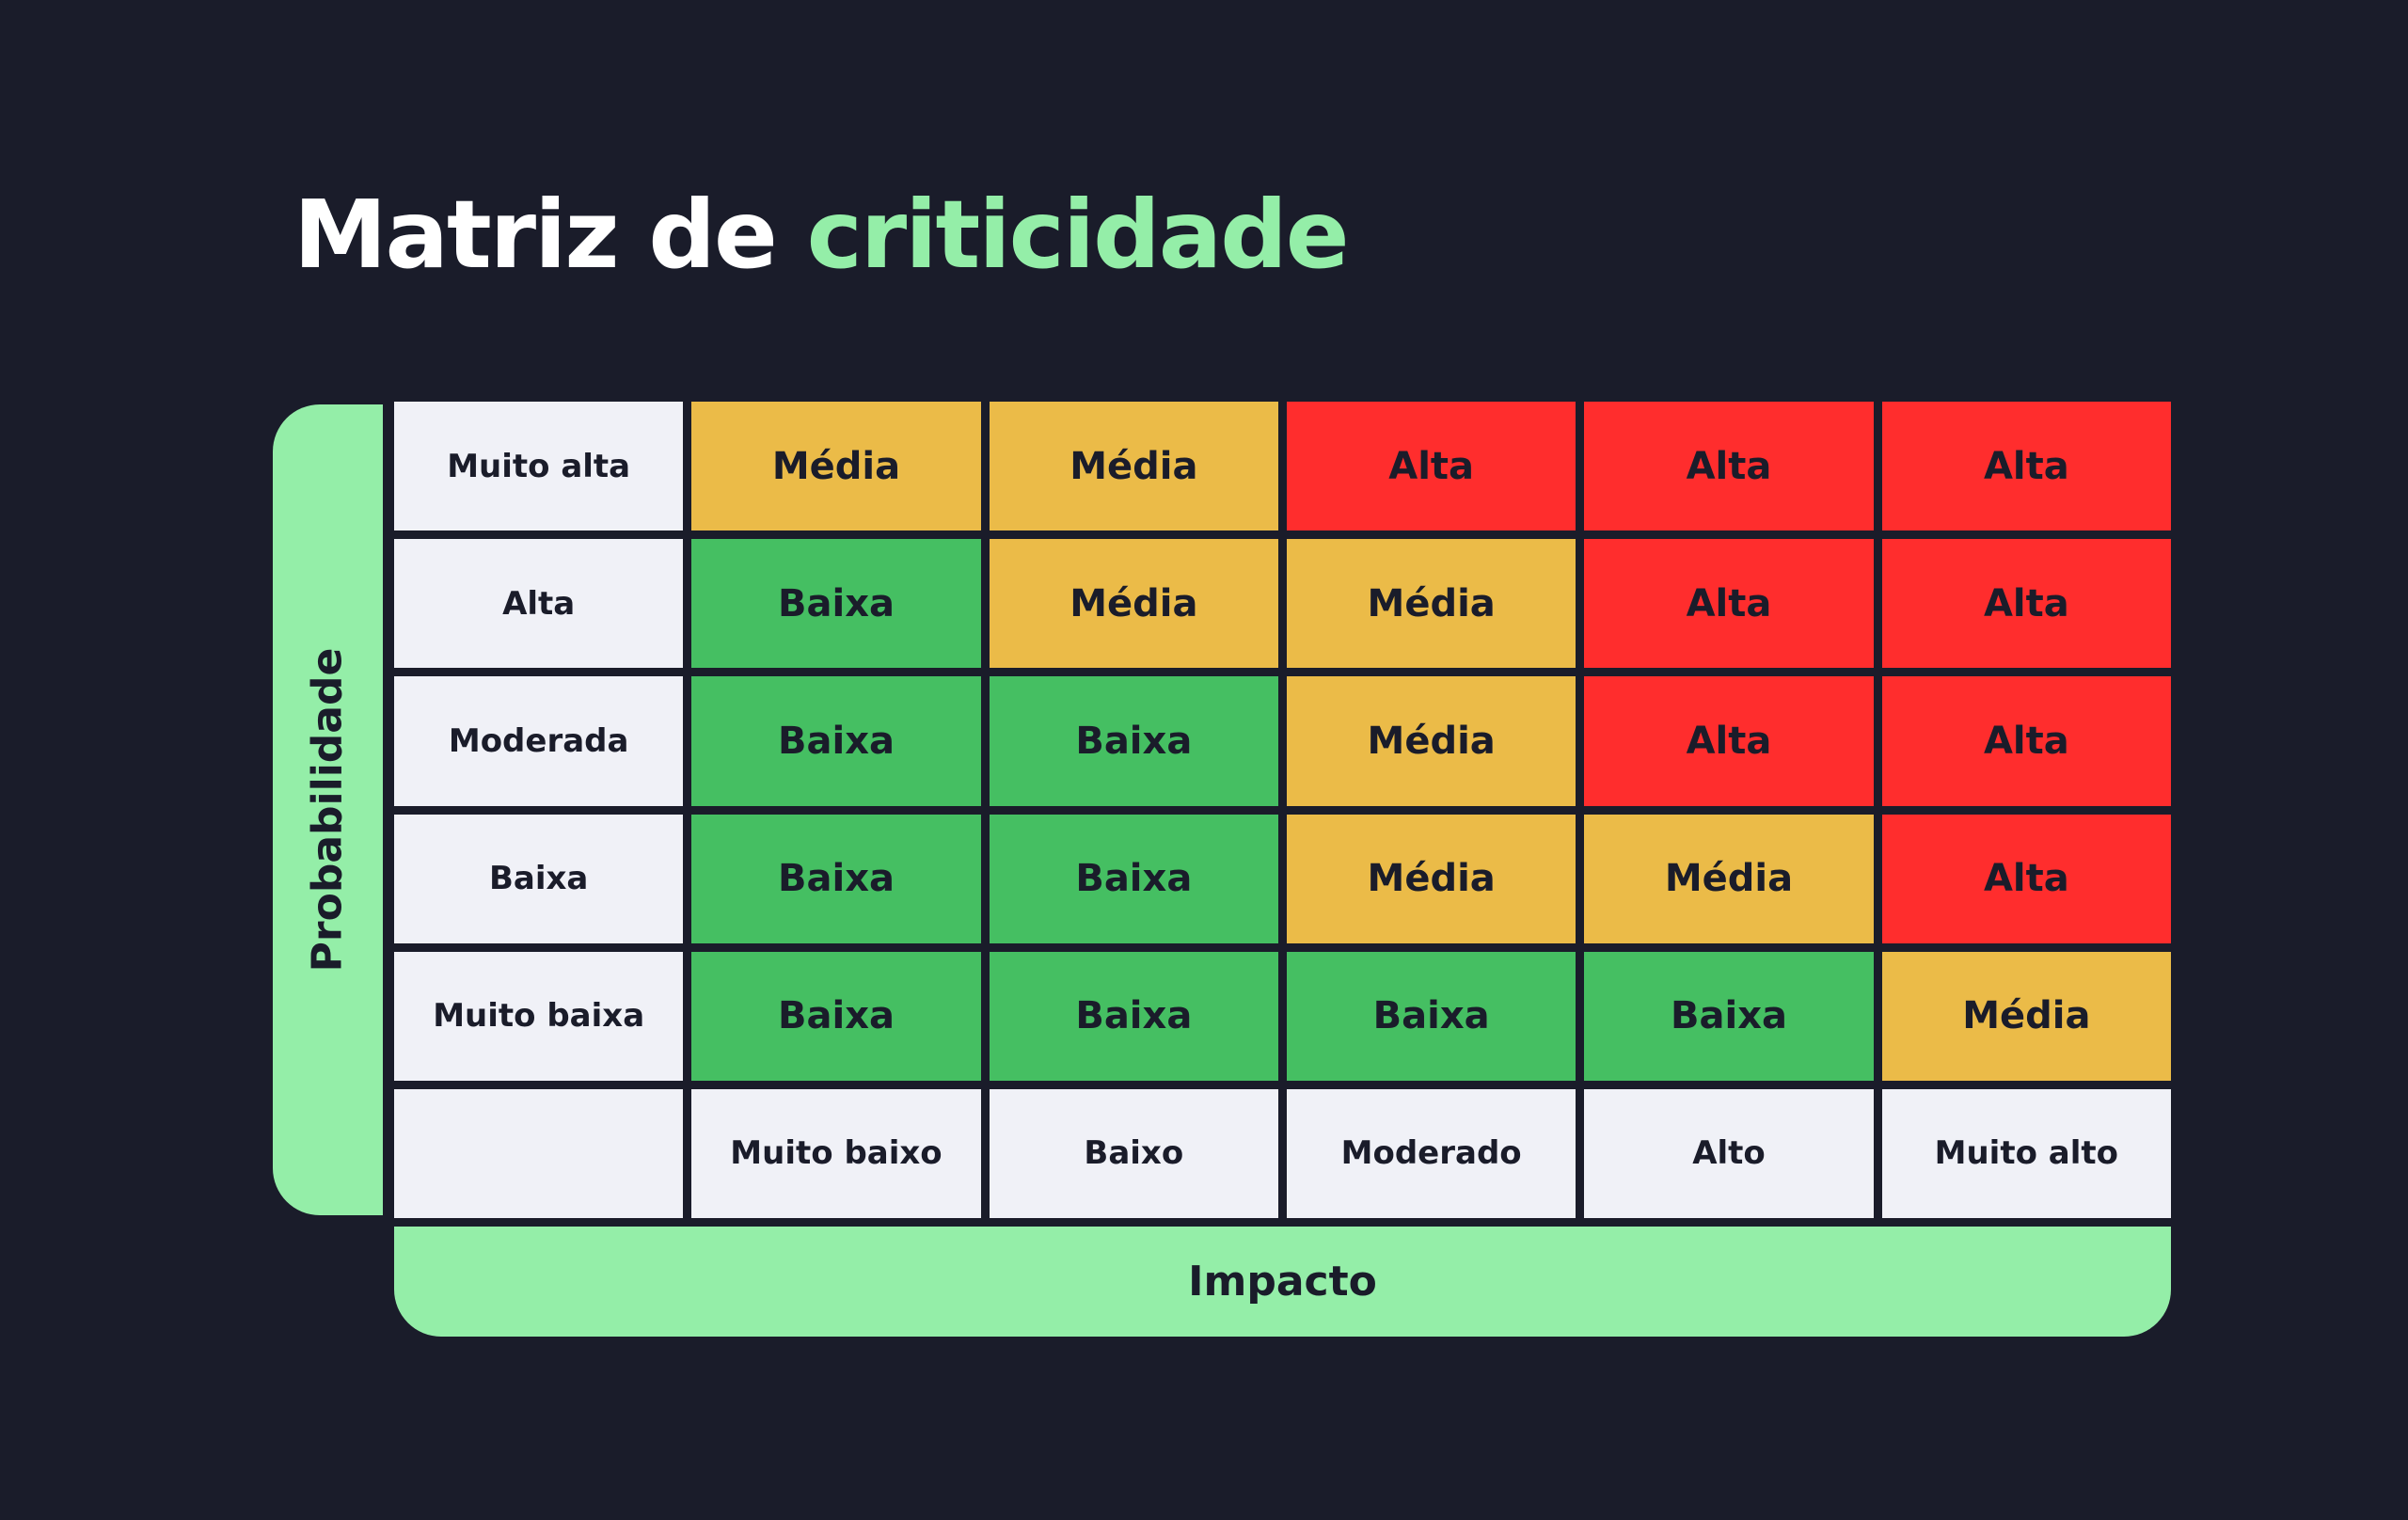 The image size is (2408, 1520). I want to click on impact-level-label: Baixo, so click(1133, 1153).